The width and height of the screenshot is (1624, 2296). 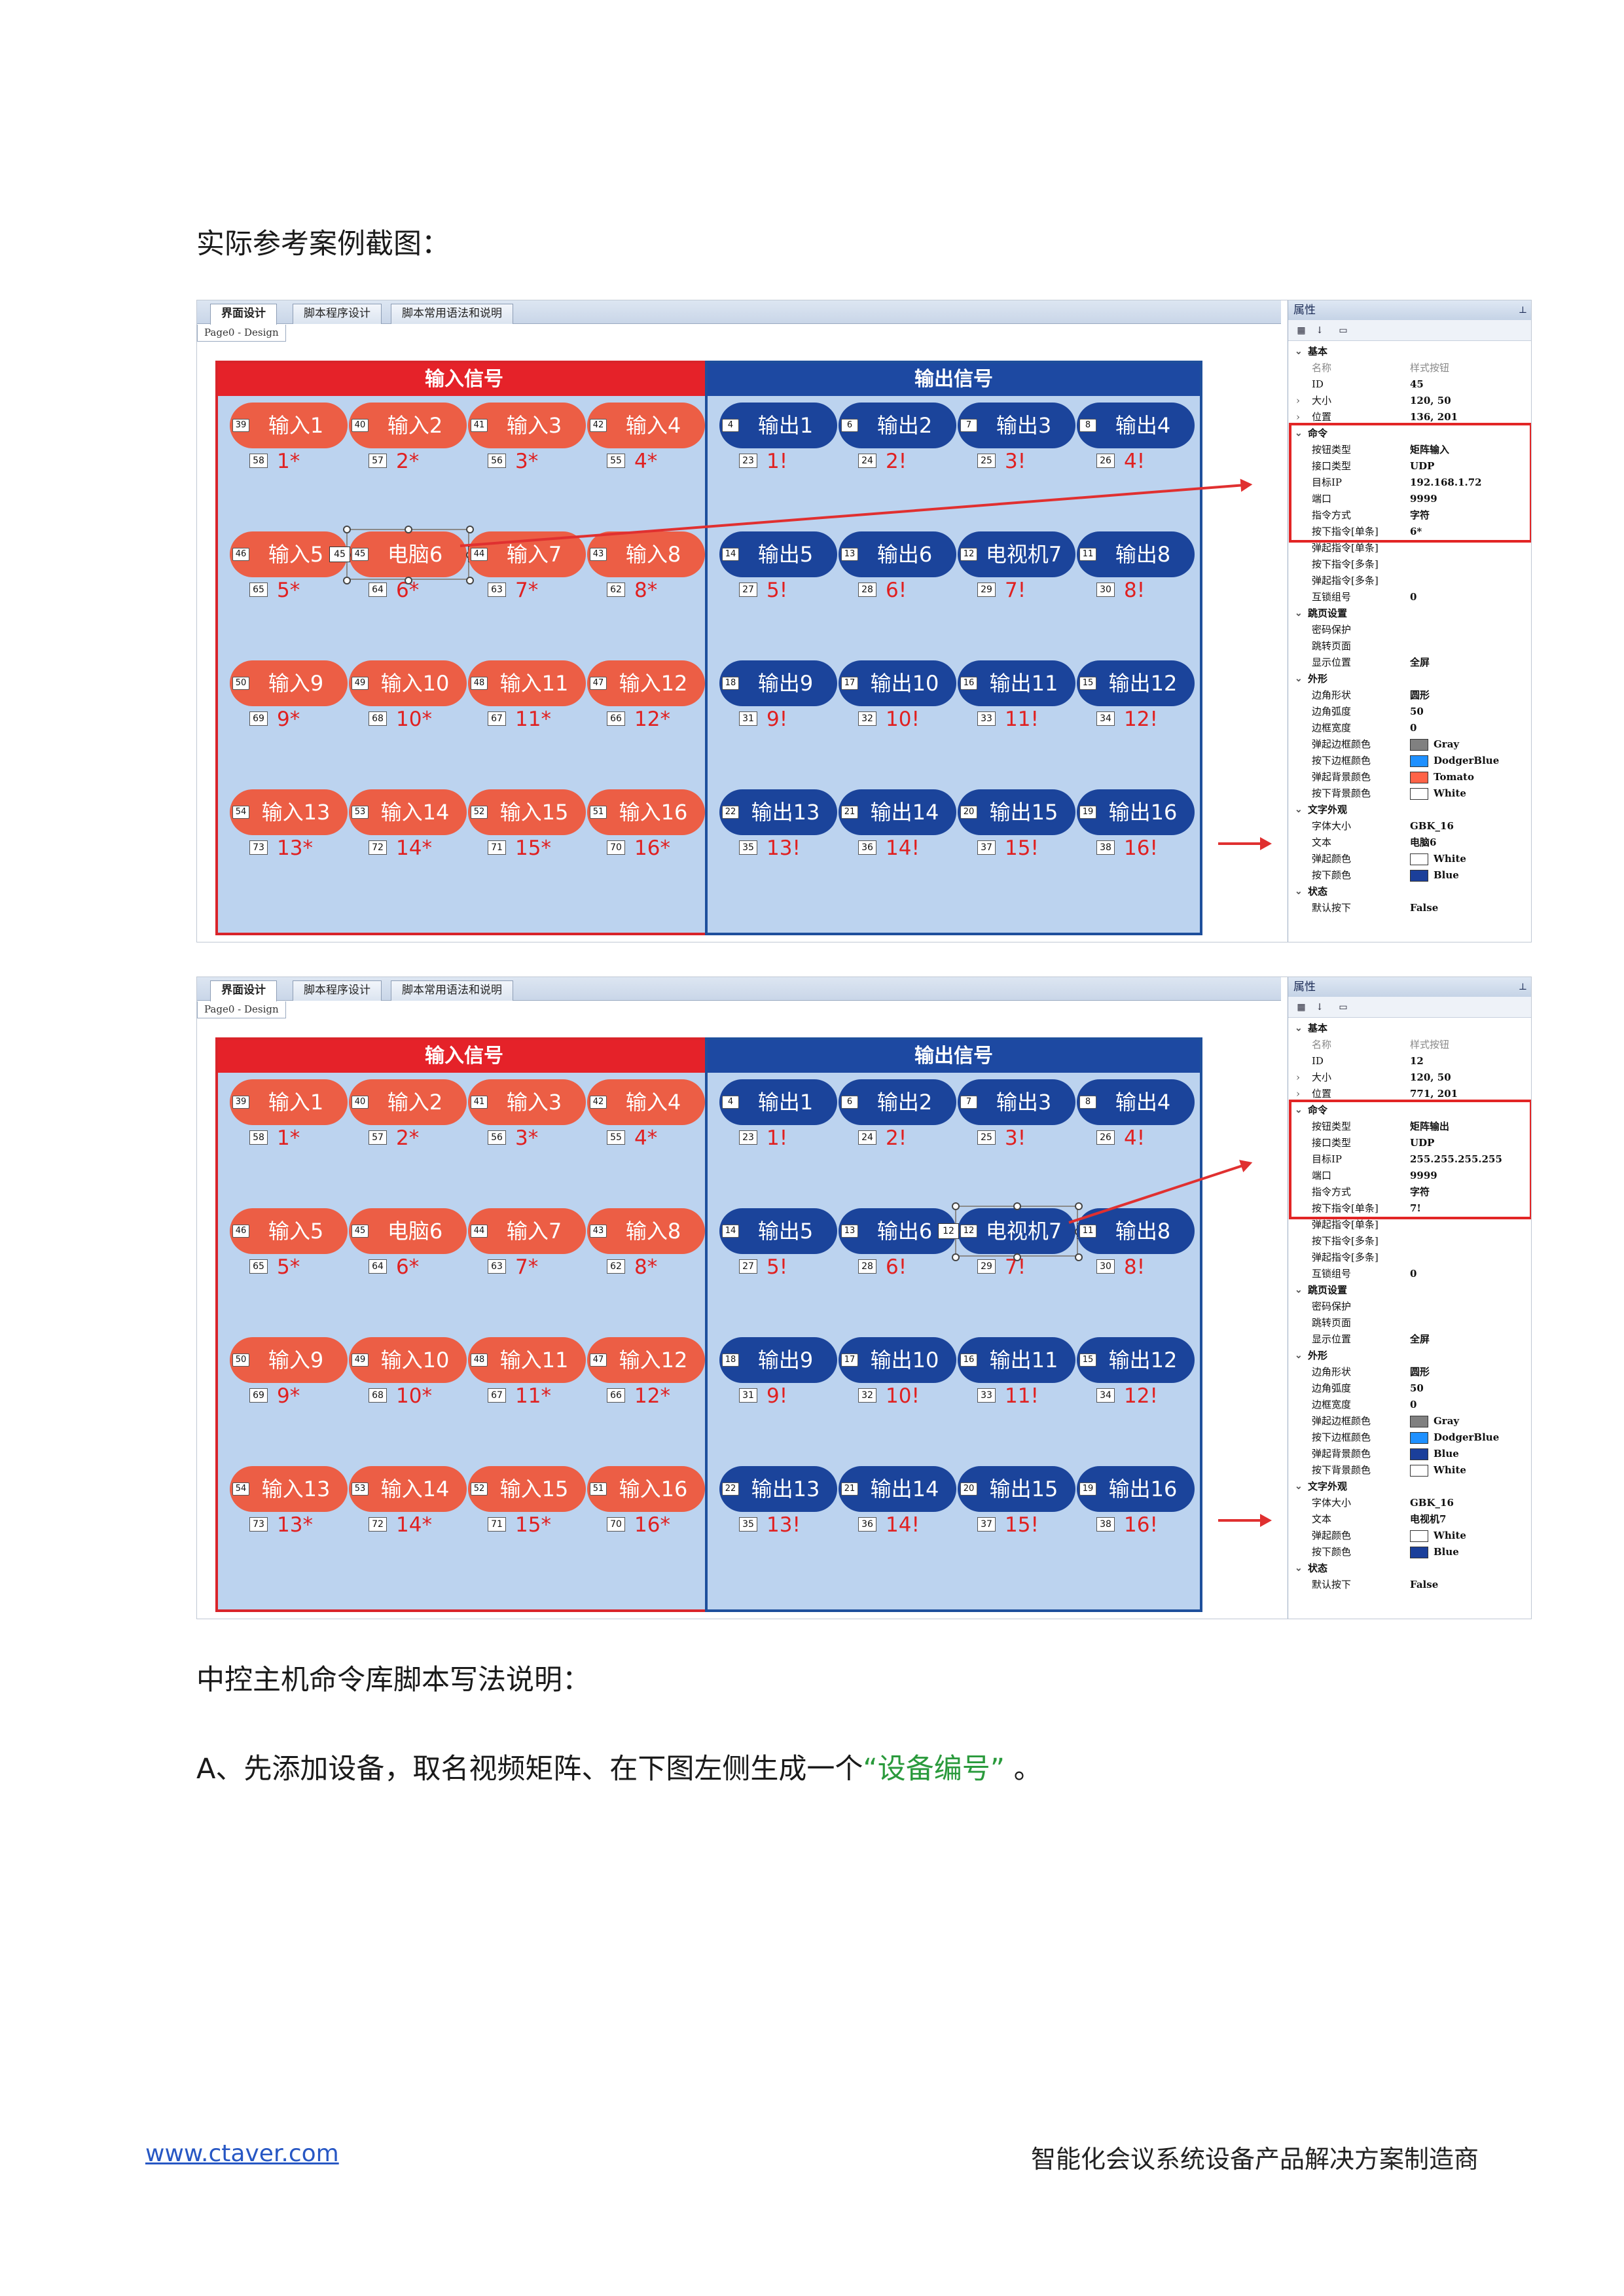 What do you see at coordinates (1409, 564) in the screenshot?
I see `property-row: 按下指令[多条]` at bounding box center [1409, 564].